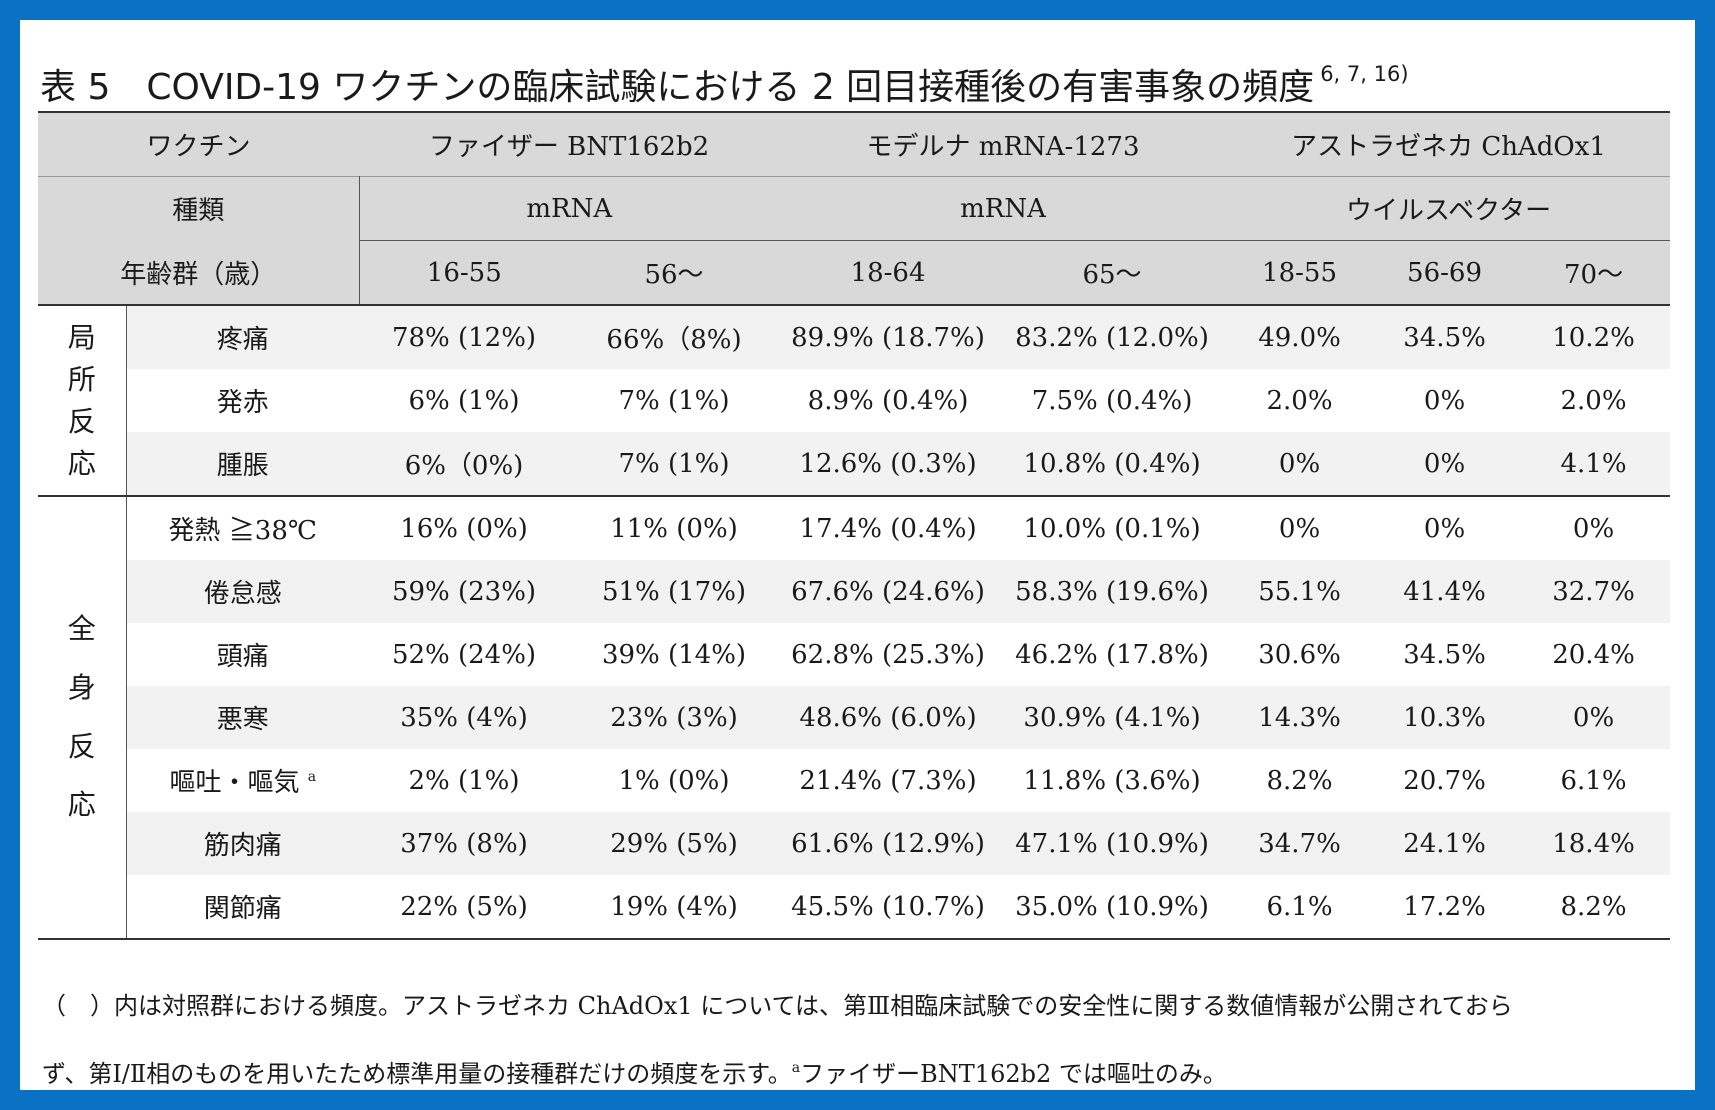 The height and width of the screenshot is (1110, 1715). What do you see at coordinates (199, 208) in the screenshot?
I see `type-label: 種類` at bounding box center [199, 208].